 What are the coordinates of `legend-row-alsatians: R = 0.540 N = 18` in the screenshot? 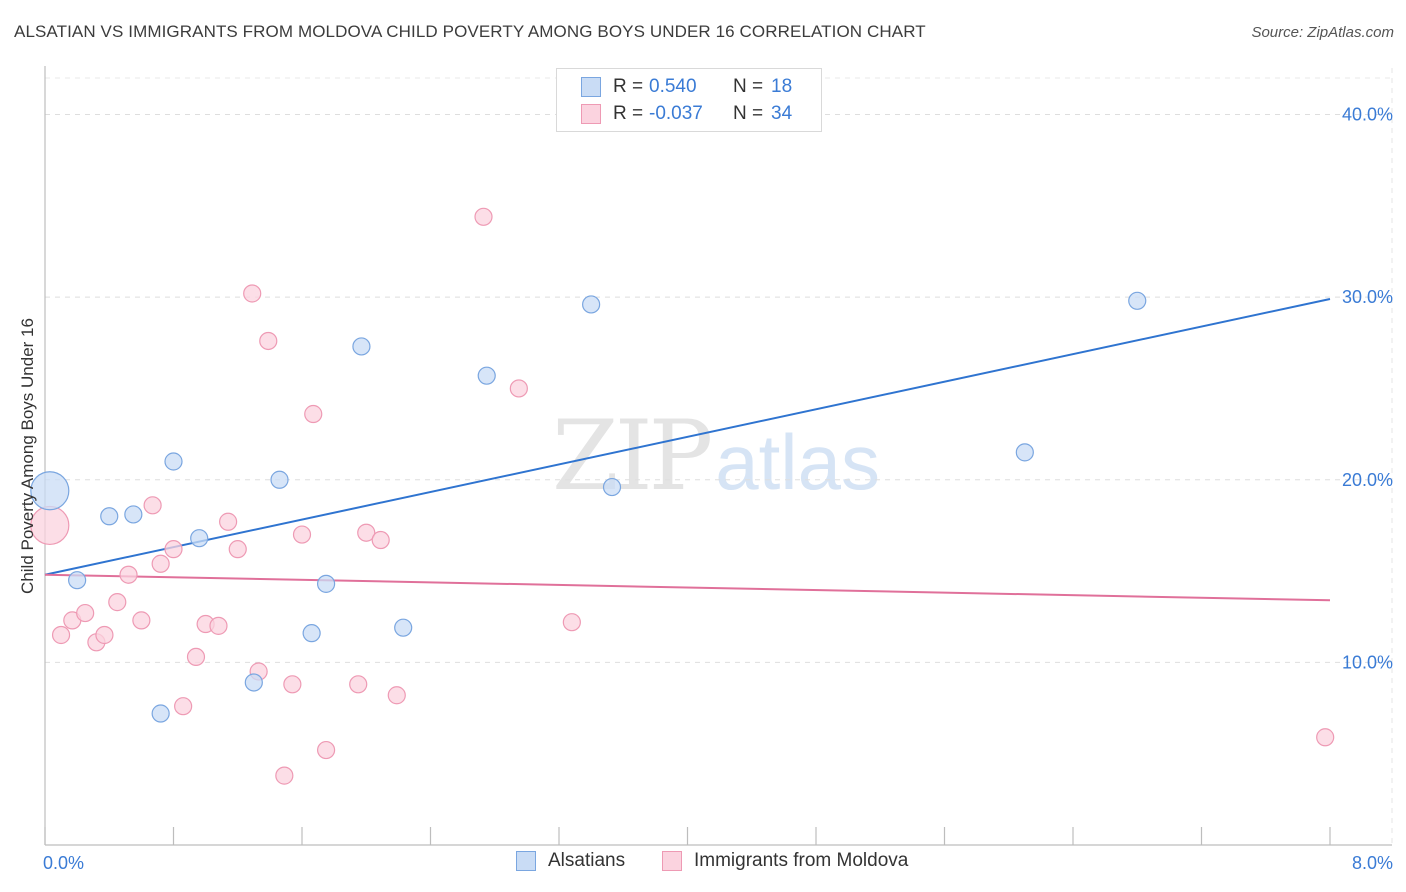 It's located at (686, 87).